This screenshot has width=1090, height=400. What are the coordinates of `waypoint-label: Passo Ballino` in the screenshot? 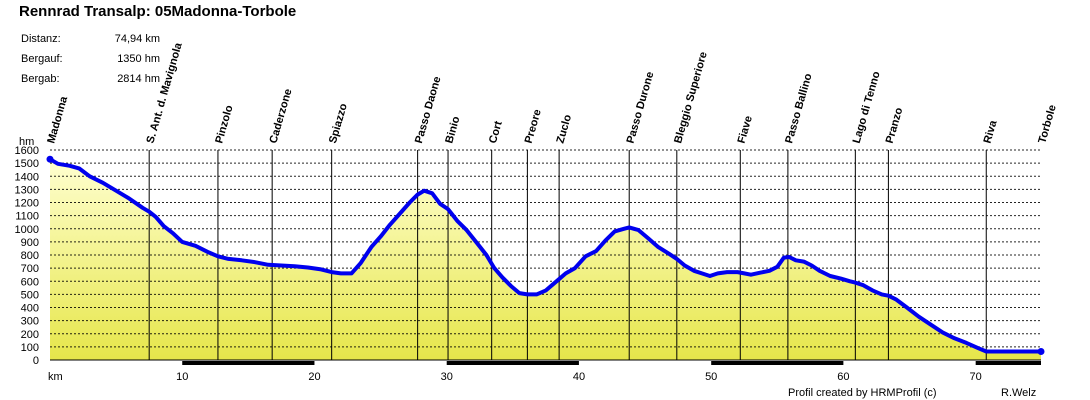 It's located at (798, 108).